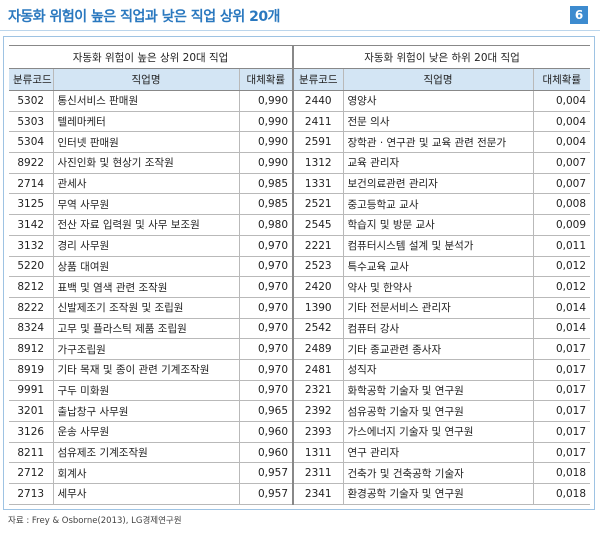  I want to click on table-cell: 0,011, so click(561, 246).